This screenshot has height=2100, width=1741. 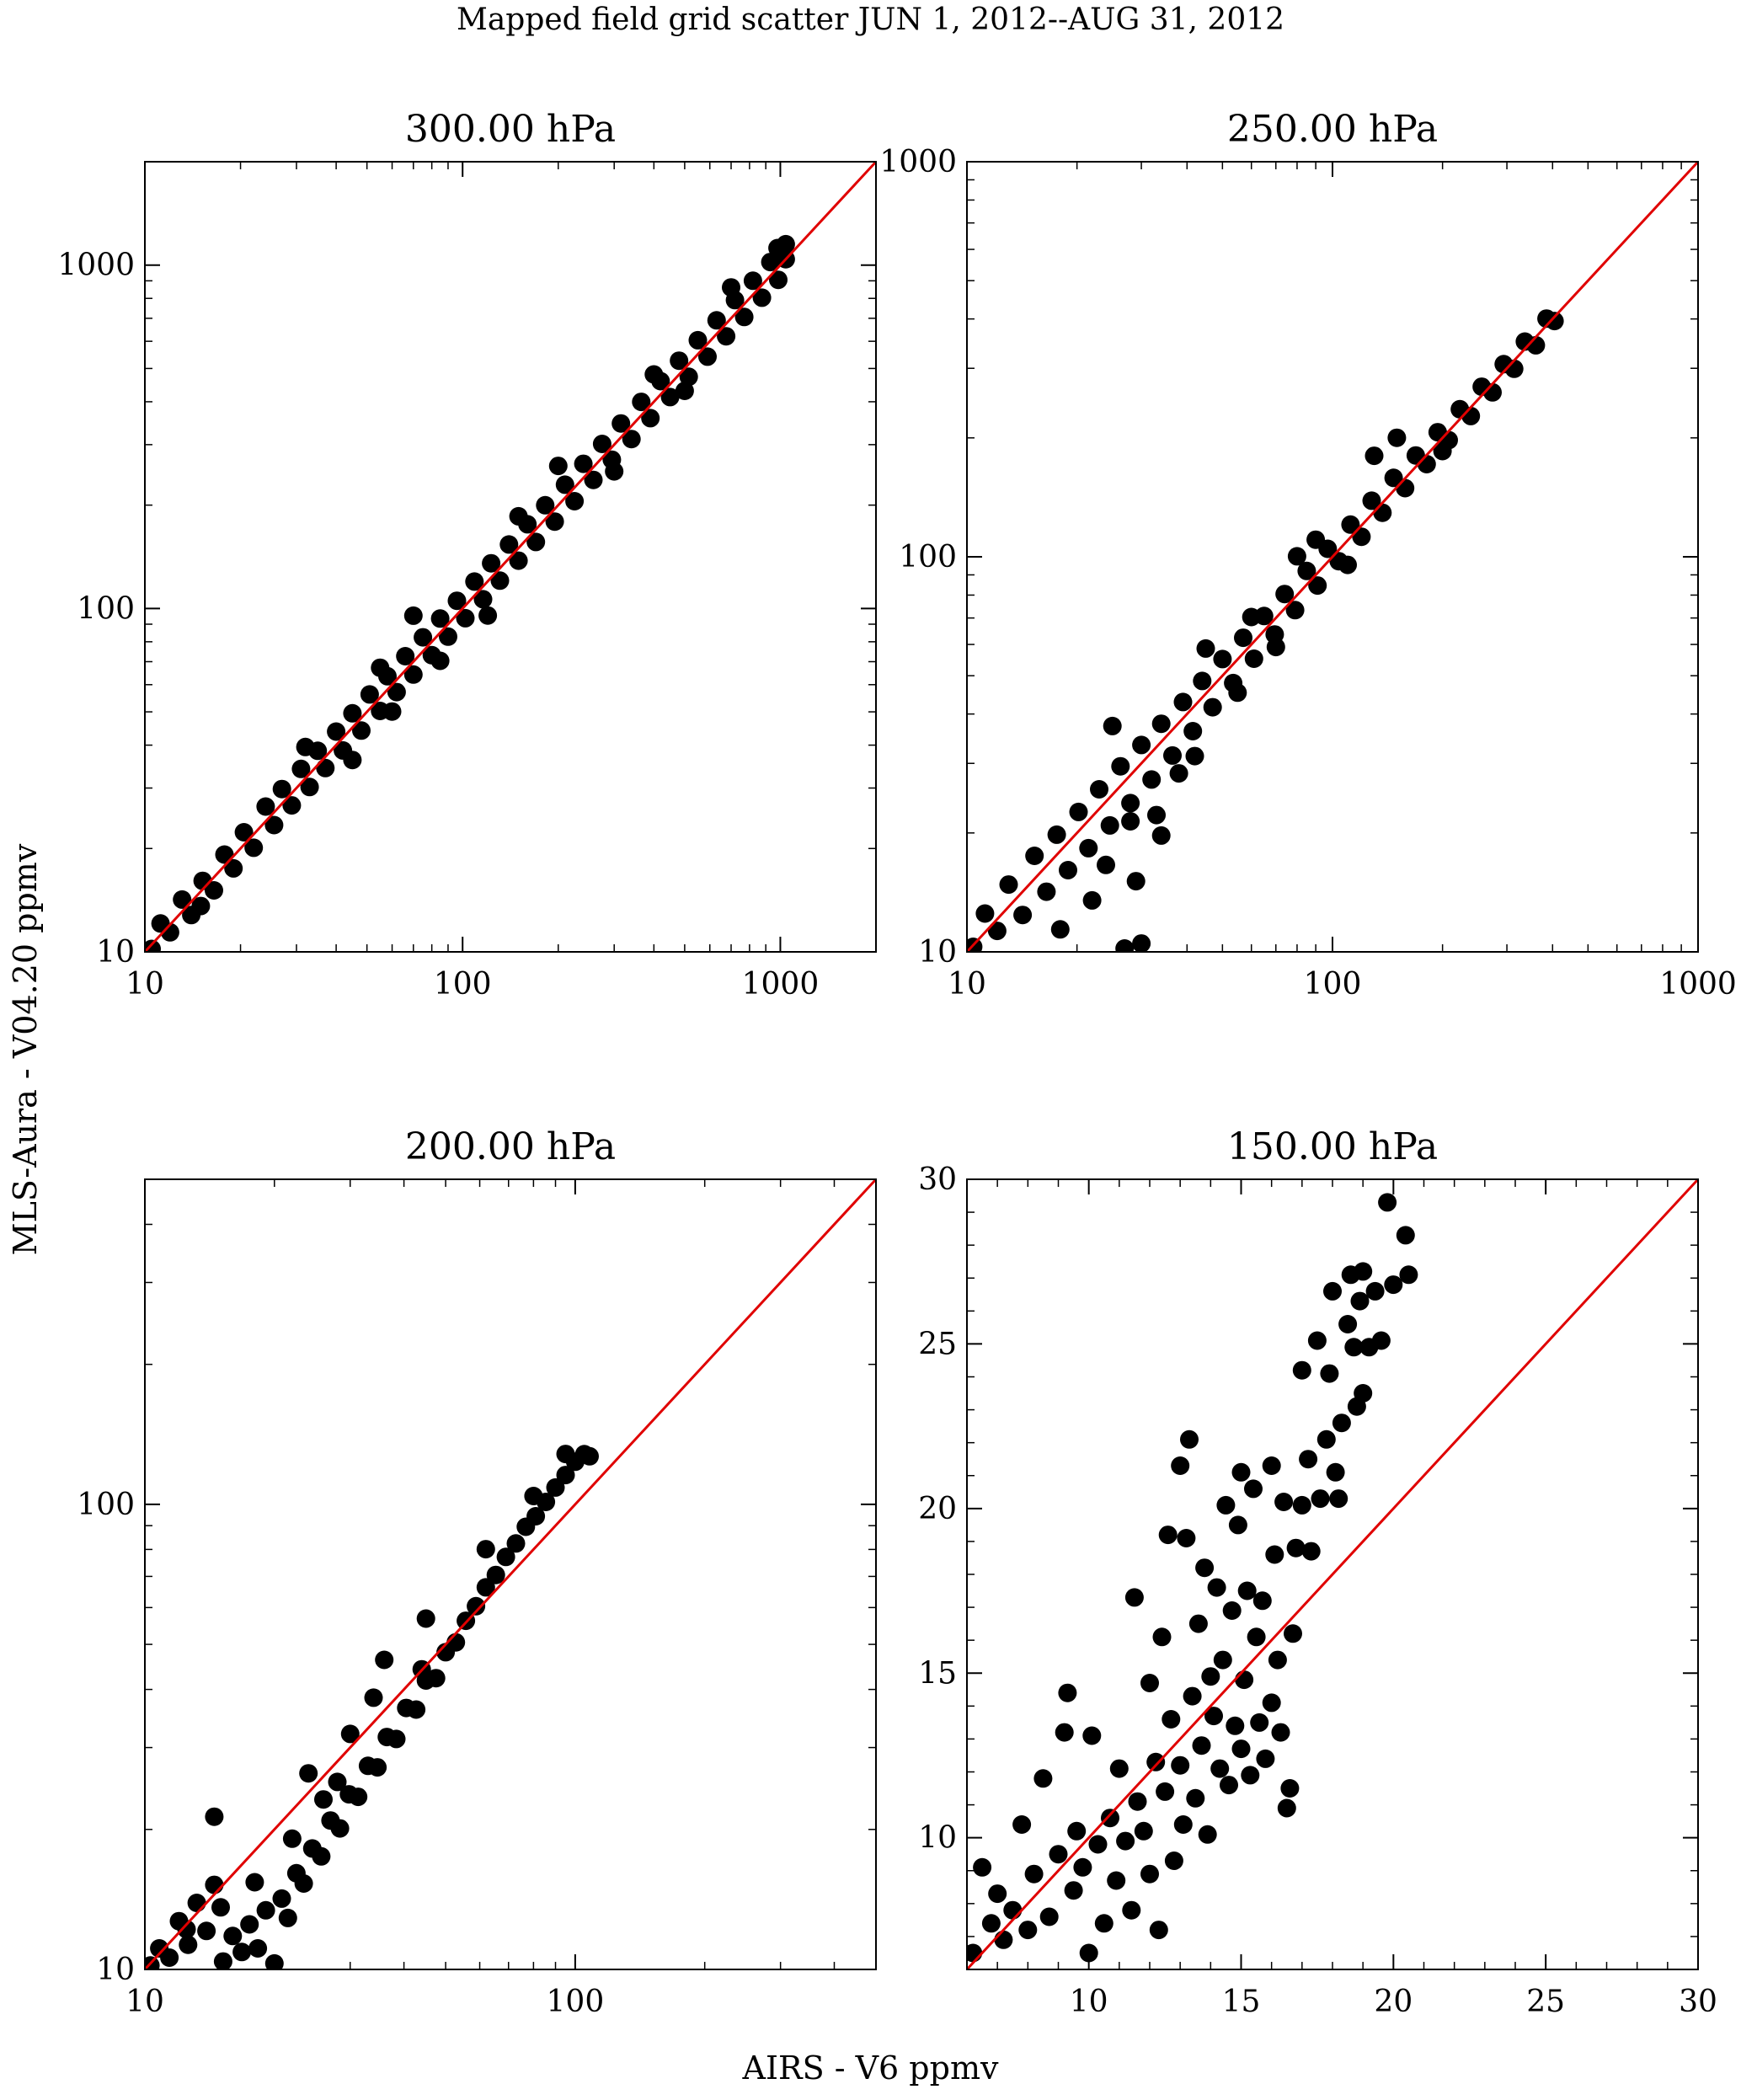 I want to click on x-axis-label: AIRS - V6 ppmv, so click(x=870, y=2068).